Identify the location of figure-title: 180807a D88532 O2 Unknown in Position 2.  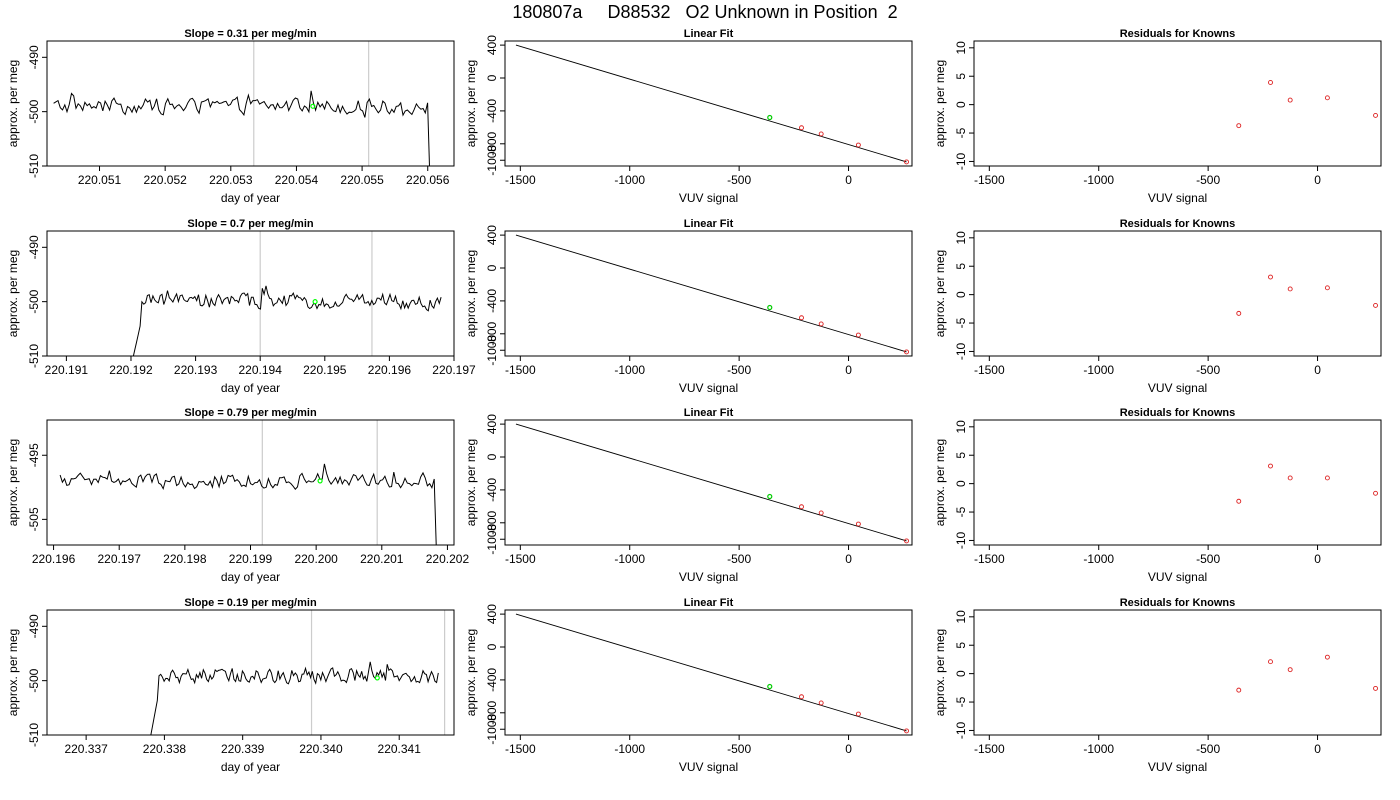
(704, 12).